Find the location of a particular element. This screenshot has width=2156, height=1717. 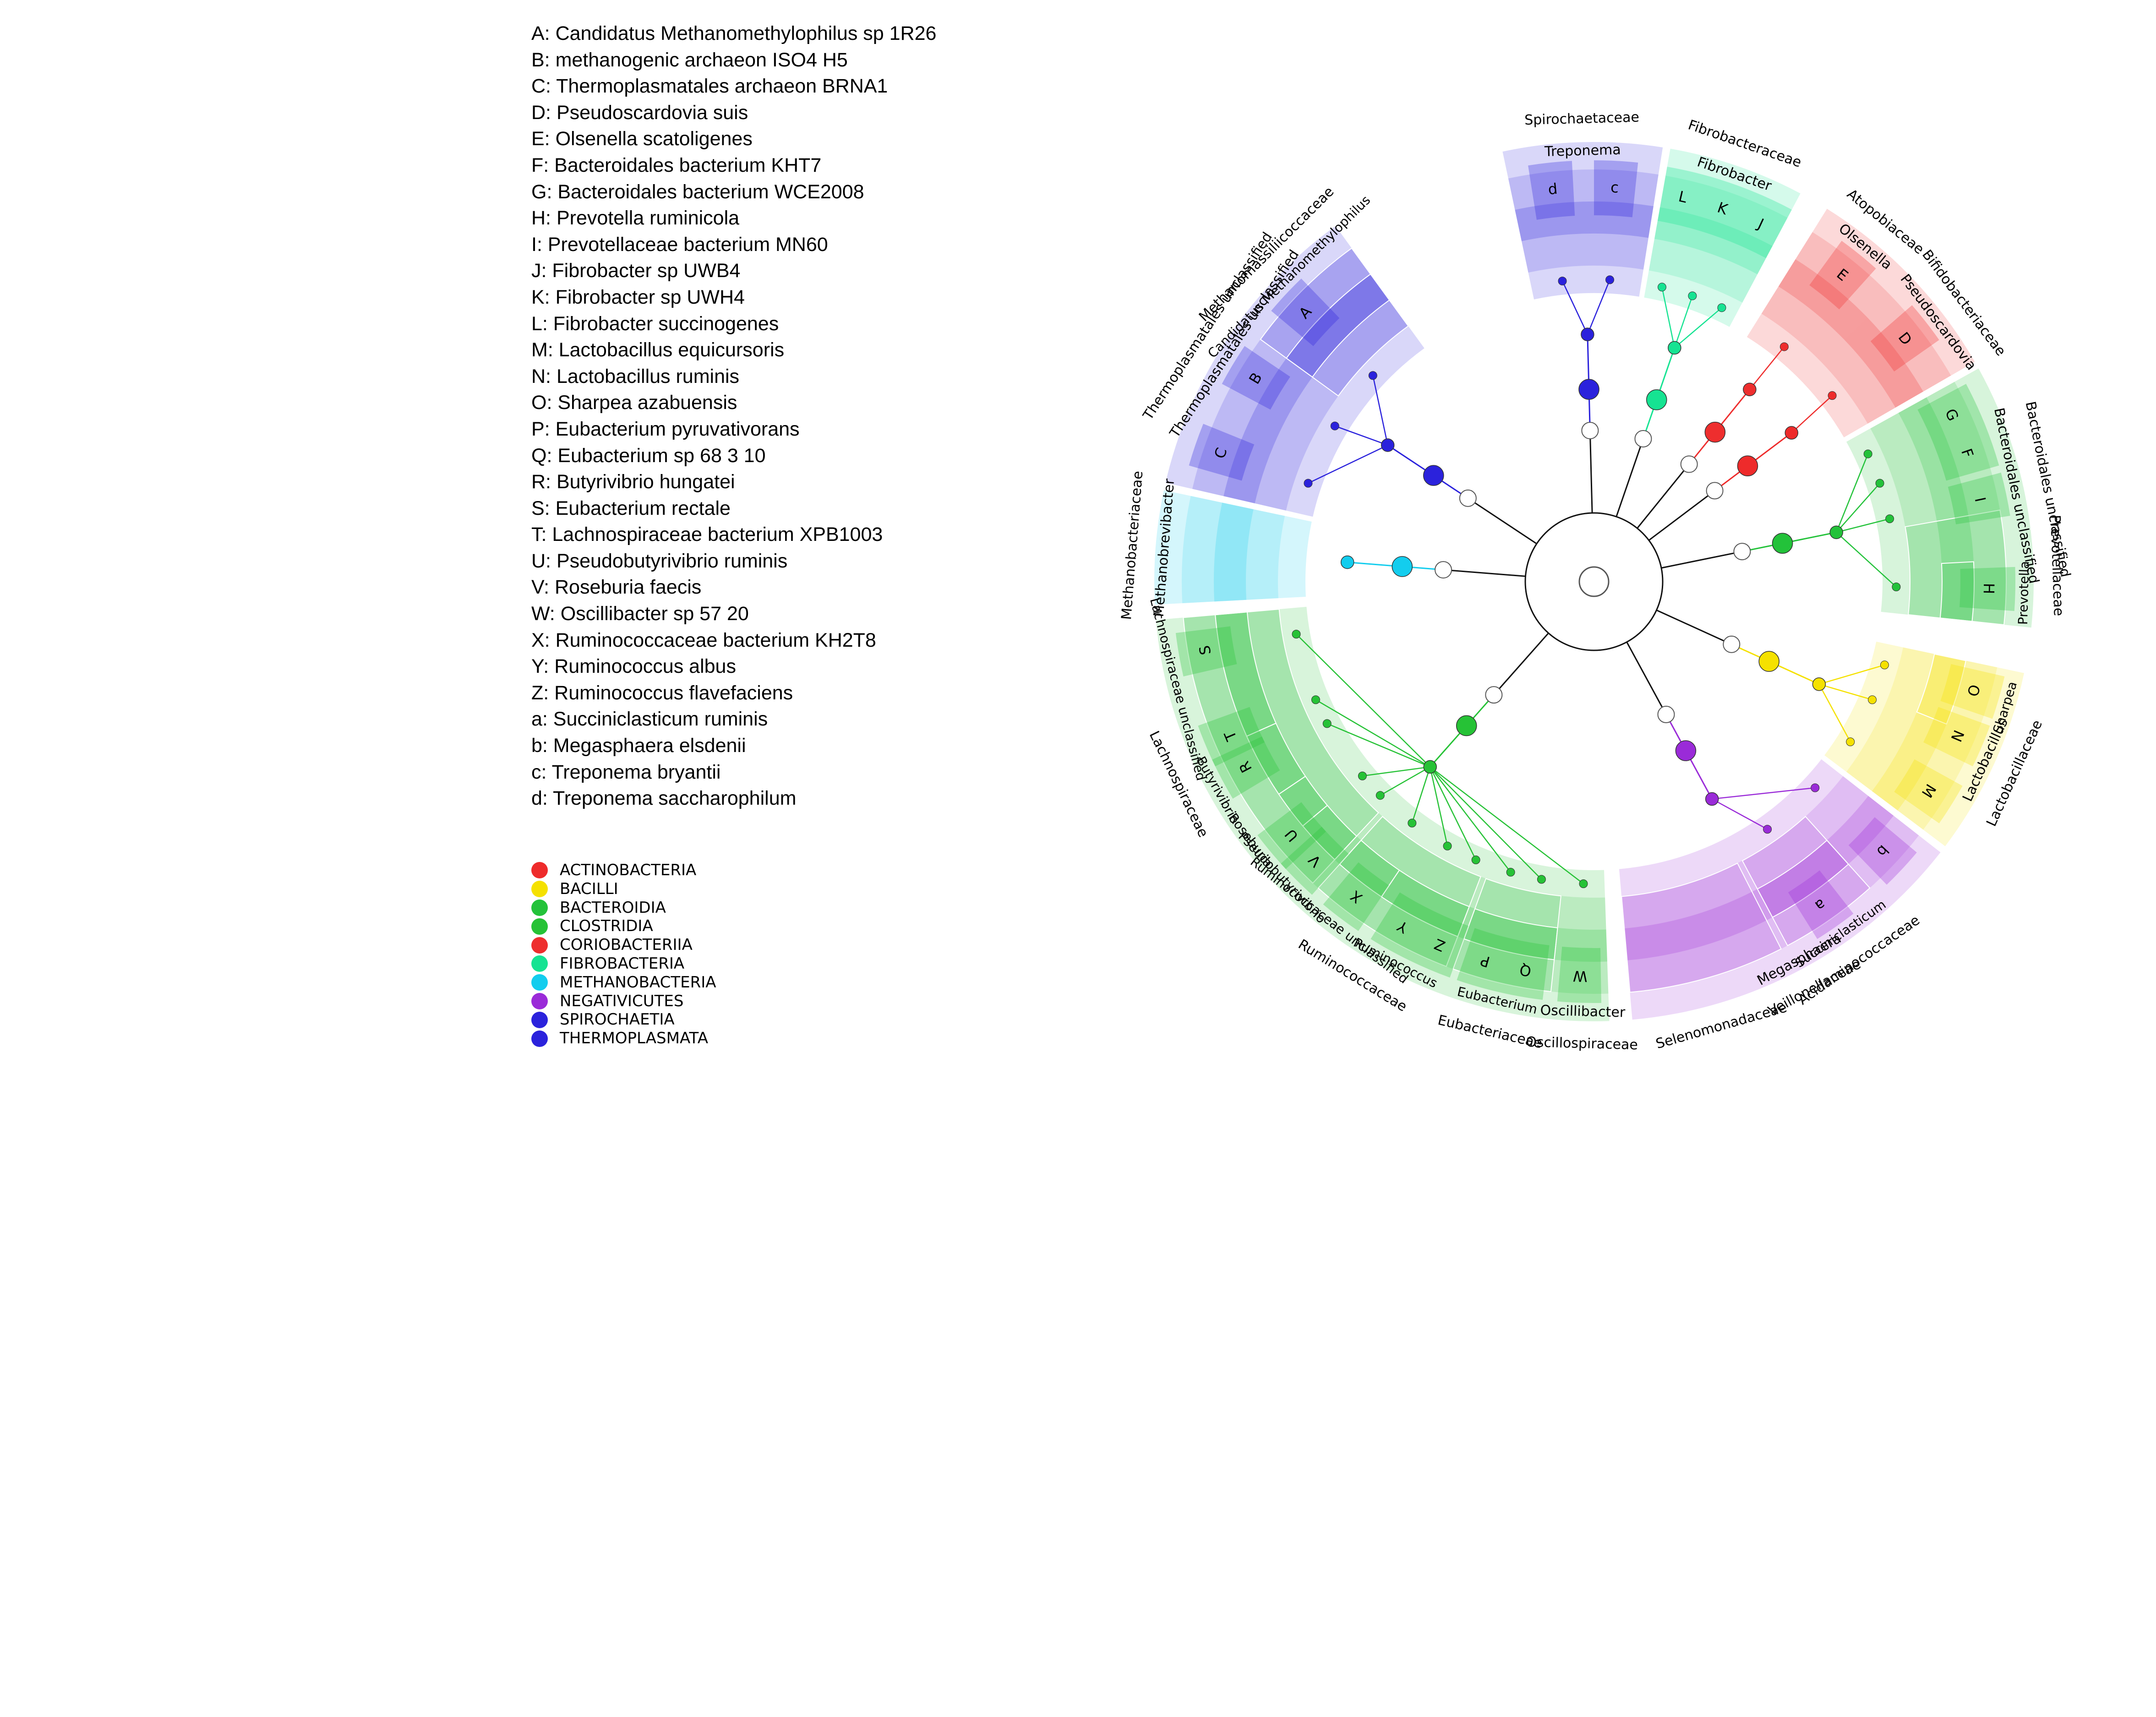

species-legend-item: W: Oscillibacter sp 57 20 is located at coordinates (640, 614).